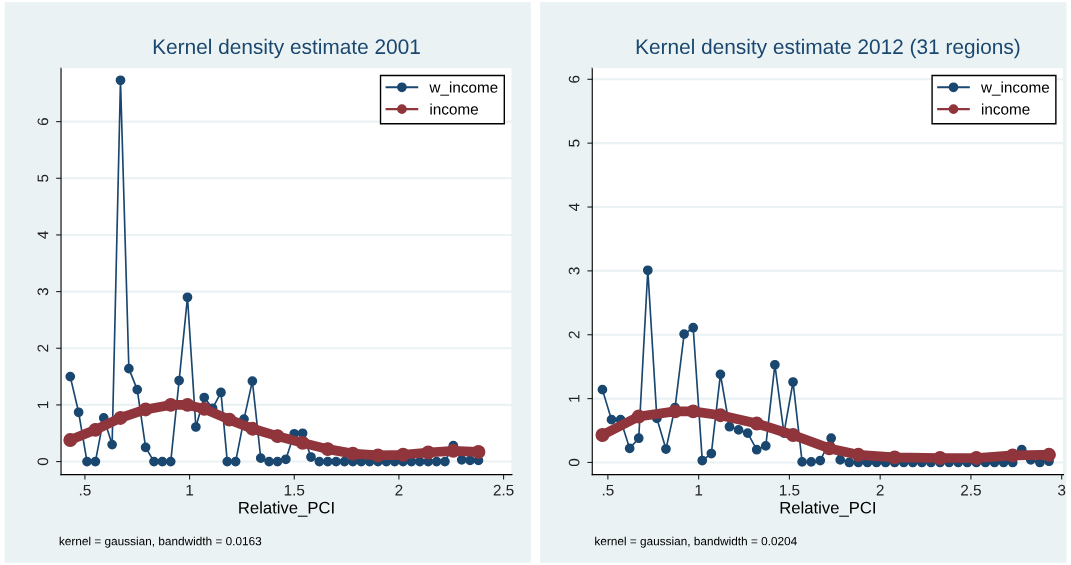 This screenshot has height=565, width=1071. Describe the element at coordinates (1062, 490) in the screenshot. I see `x-tick-label: 3` at that location.